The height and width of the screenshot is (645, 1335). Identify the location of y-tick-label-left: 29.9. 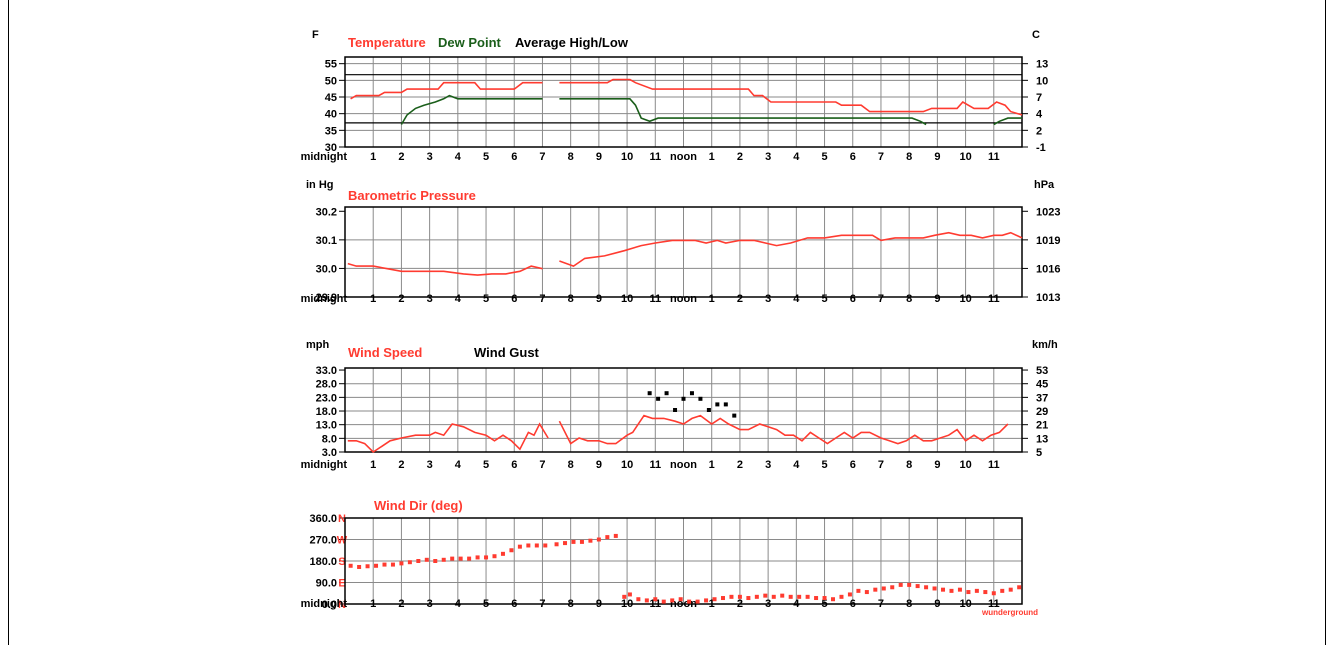
(326, 298).